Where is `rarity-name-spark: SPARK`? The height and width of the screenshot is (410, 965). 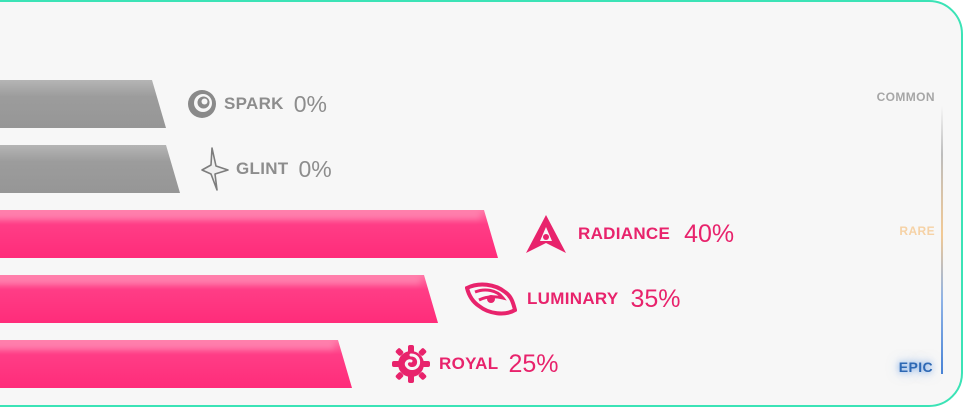
rarity-name-spark: SPARK is located at coordinates (254, 103).